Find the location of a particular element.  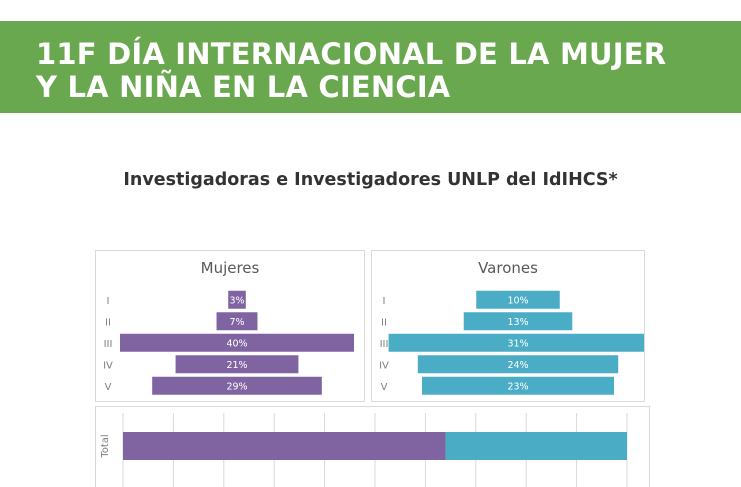

mujeres-data-label: 40% is located at coordinates (236, 343).